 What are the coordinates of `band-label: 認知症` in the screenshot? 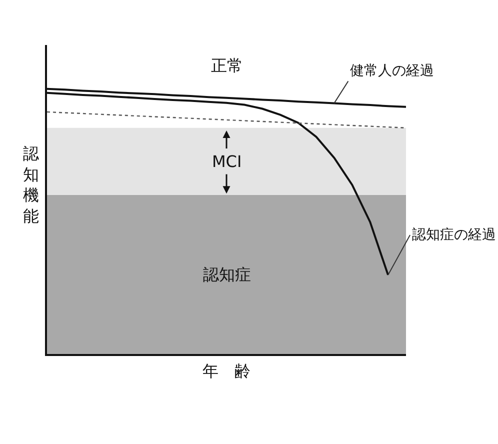 It's located at (227, 274).